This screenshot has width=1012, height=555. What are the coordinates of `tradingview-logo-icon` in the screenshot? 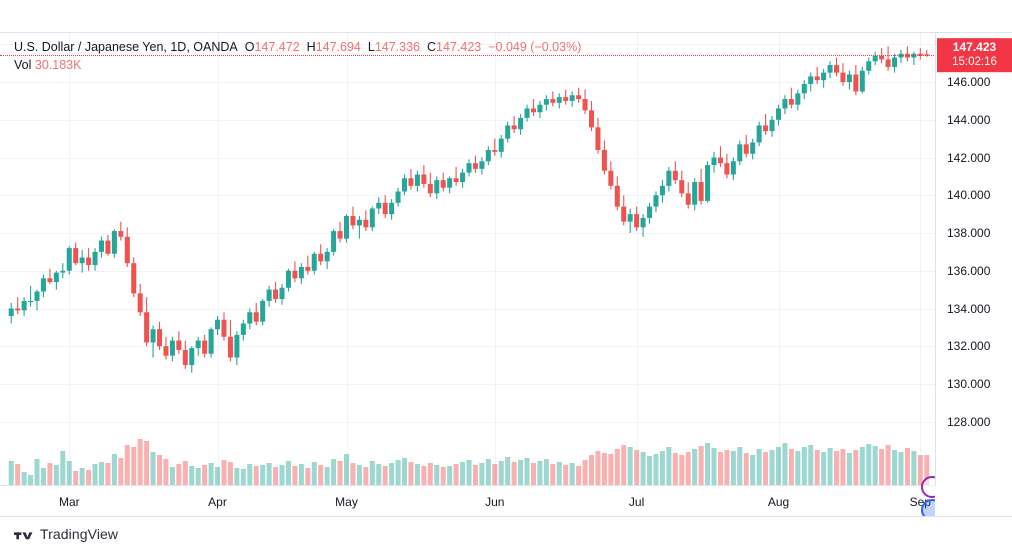 It's located at (23, 535).